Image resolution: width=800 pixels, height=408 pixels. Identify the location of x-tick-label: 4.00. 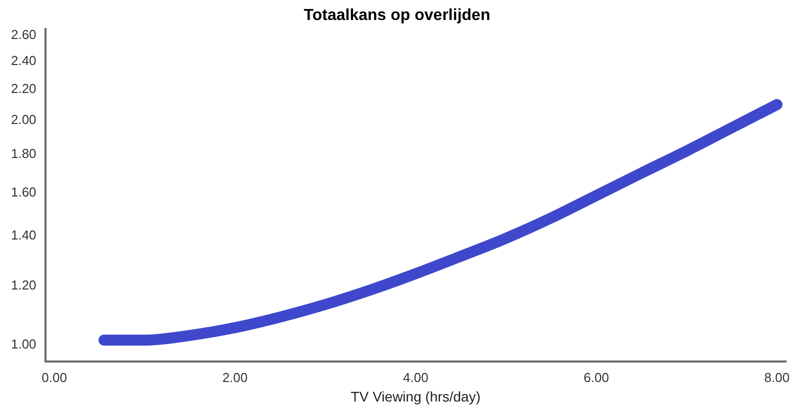
(415, 377).